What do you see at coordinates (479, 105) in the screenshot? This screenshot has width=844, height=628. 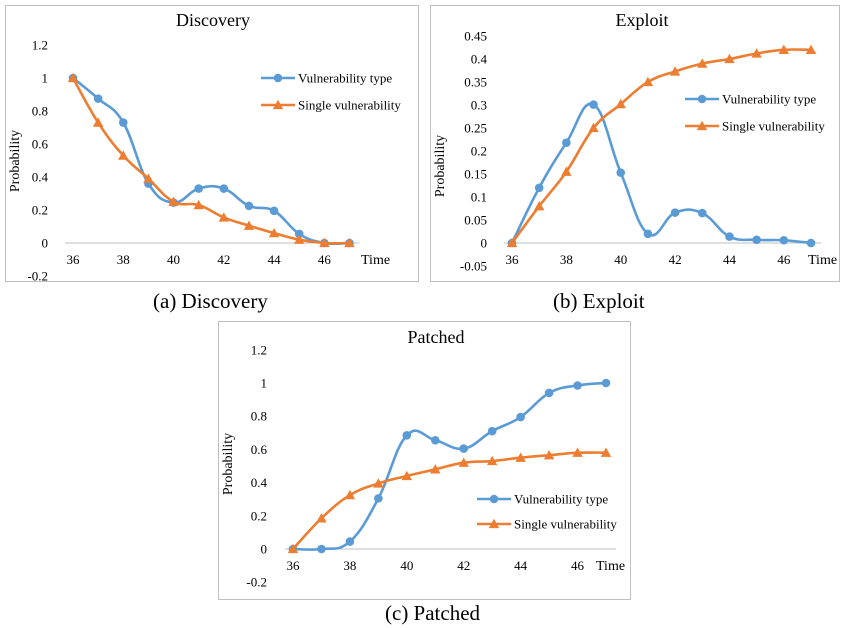 I see `y-tick-label: 0.3` at bounding box center [479, 105].